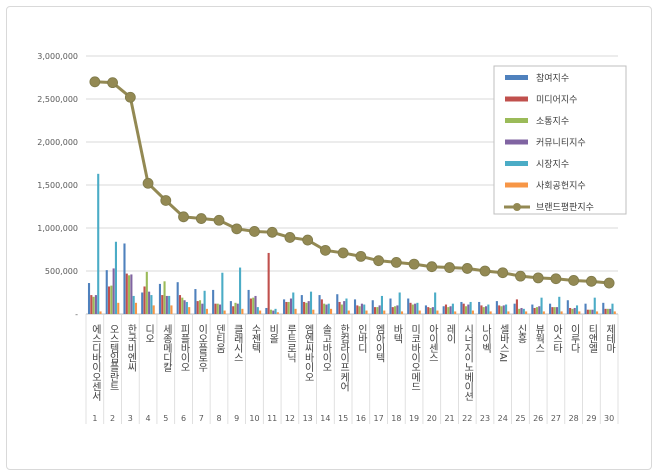 This screenshot has width=660, height=476. Describe the element at coordinates (561, 186) in the screenshot. I see `legend-label: 사회공헌지수` at that location.